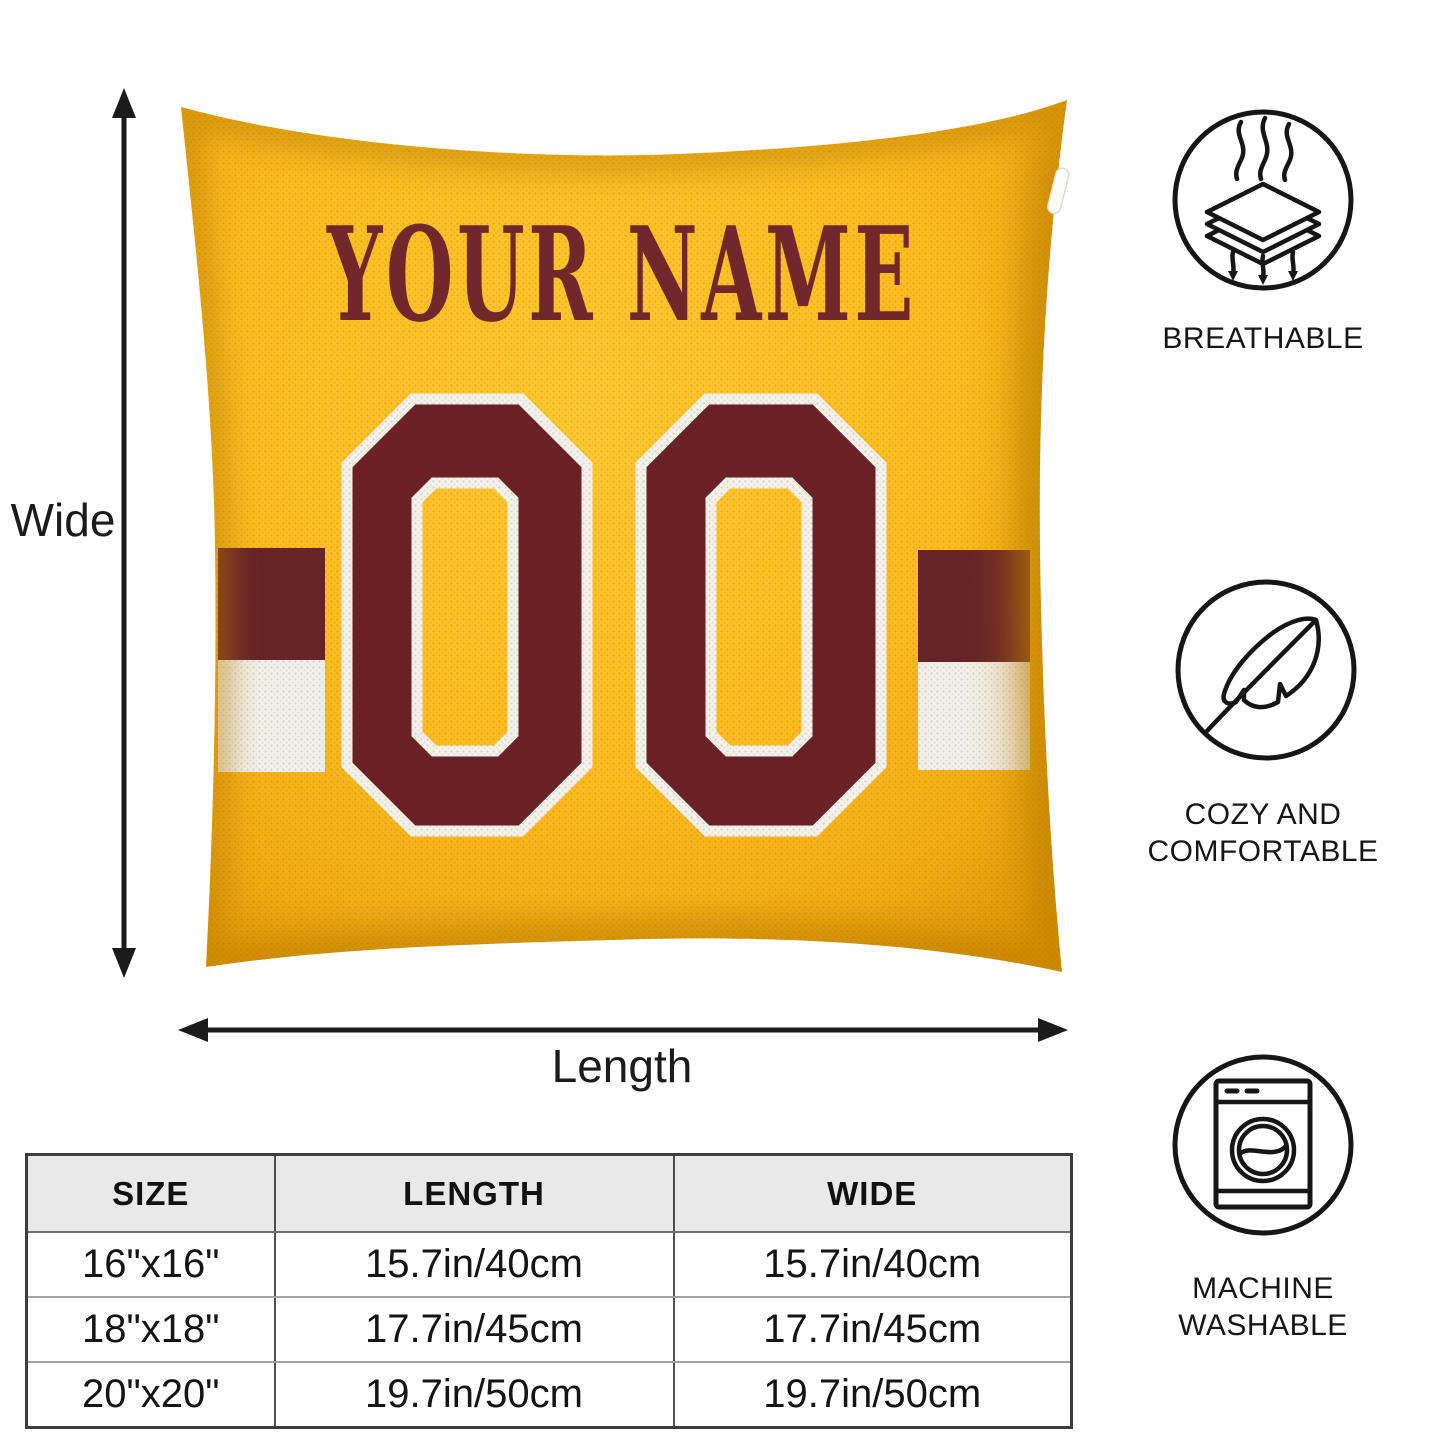  What do you see at coordinates (1058, 191) in the screenshot?
I see `zipper-pull` at bounding box center [1058, 191].